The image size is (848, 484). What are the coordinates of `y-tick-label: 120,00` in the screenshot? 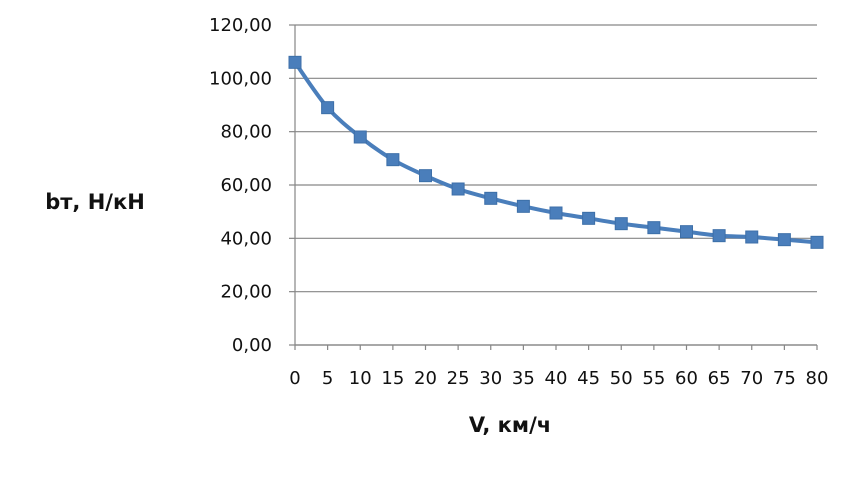 It's located at (240, 25).